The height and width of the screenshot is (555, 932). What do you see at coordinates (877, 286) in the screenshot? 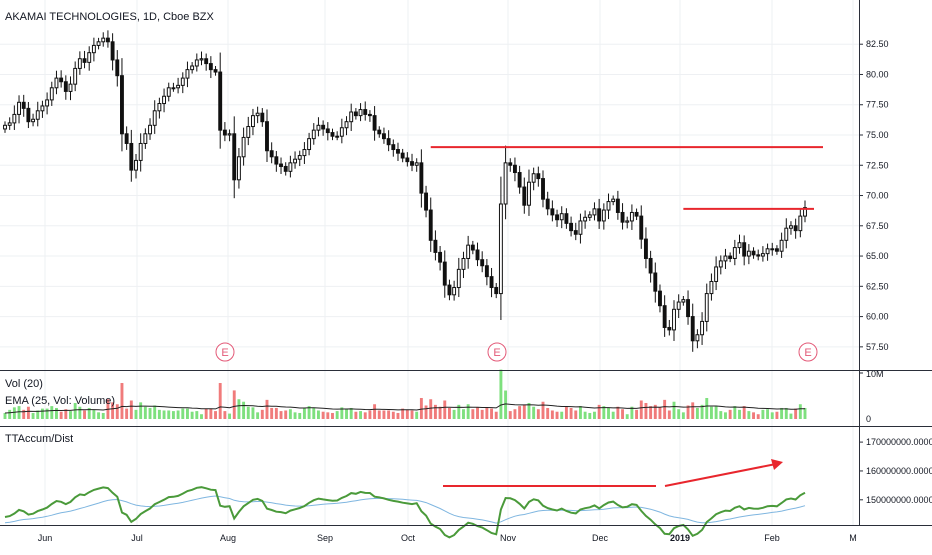
I see `price-tick-label: 62.50` at bounding box center [877, 286].